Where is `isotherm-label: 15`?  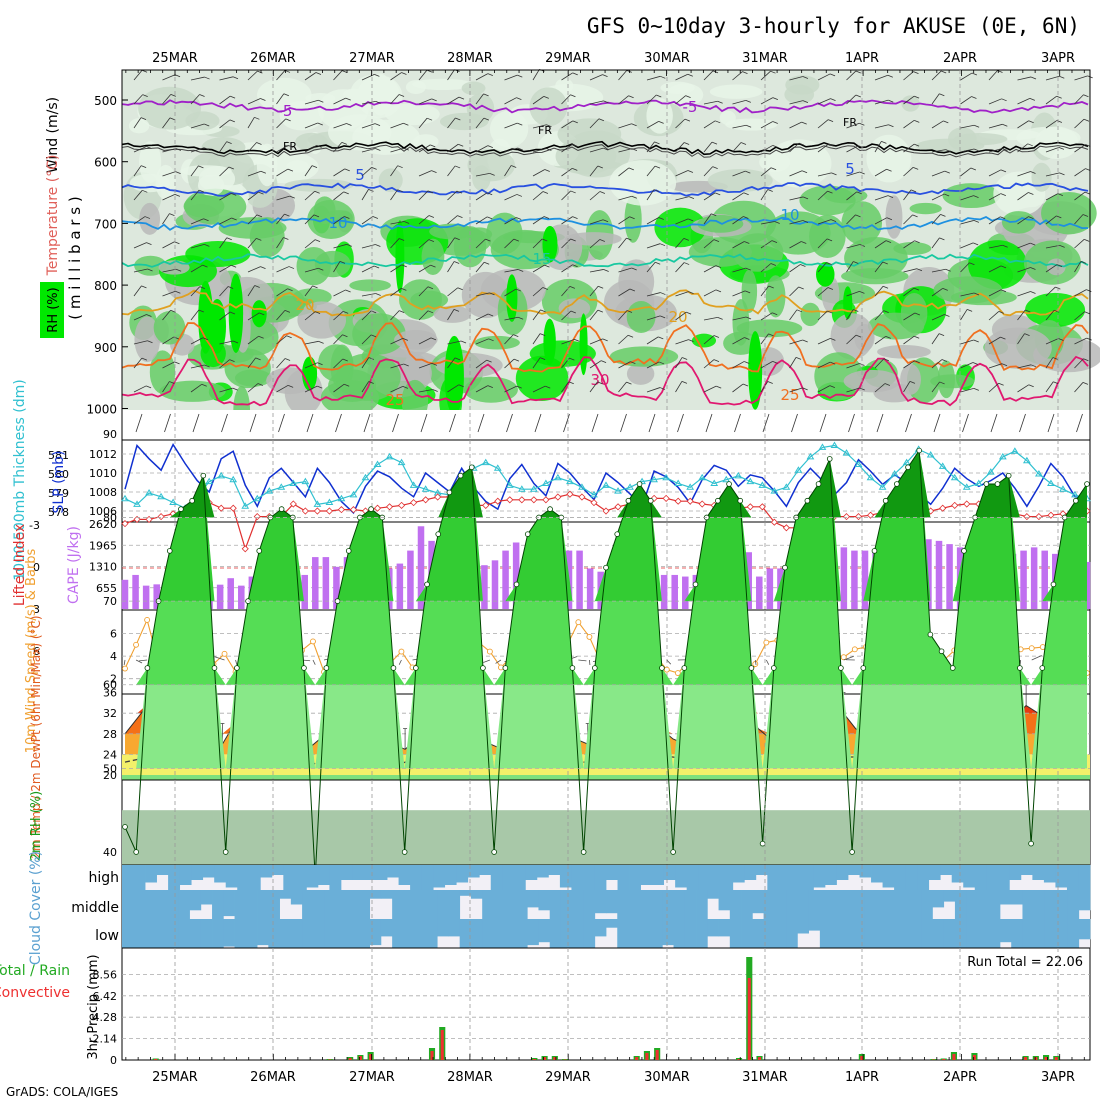 isotherm-label: 15 is located at coordinates (541, 259).